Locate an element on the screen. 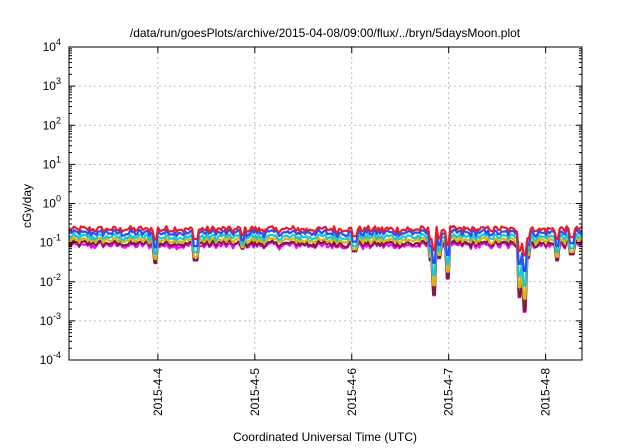 This screenshot has height=448, width=640. x-tick-label: 2015-4-8 is located at coordinates (546, 392).